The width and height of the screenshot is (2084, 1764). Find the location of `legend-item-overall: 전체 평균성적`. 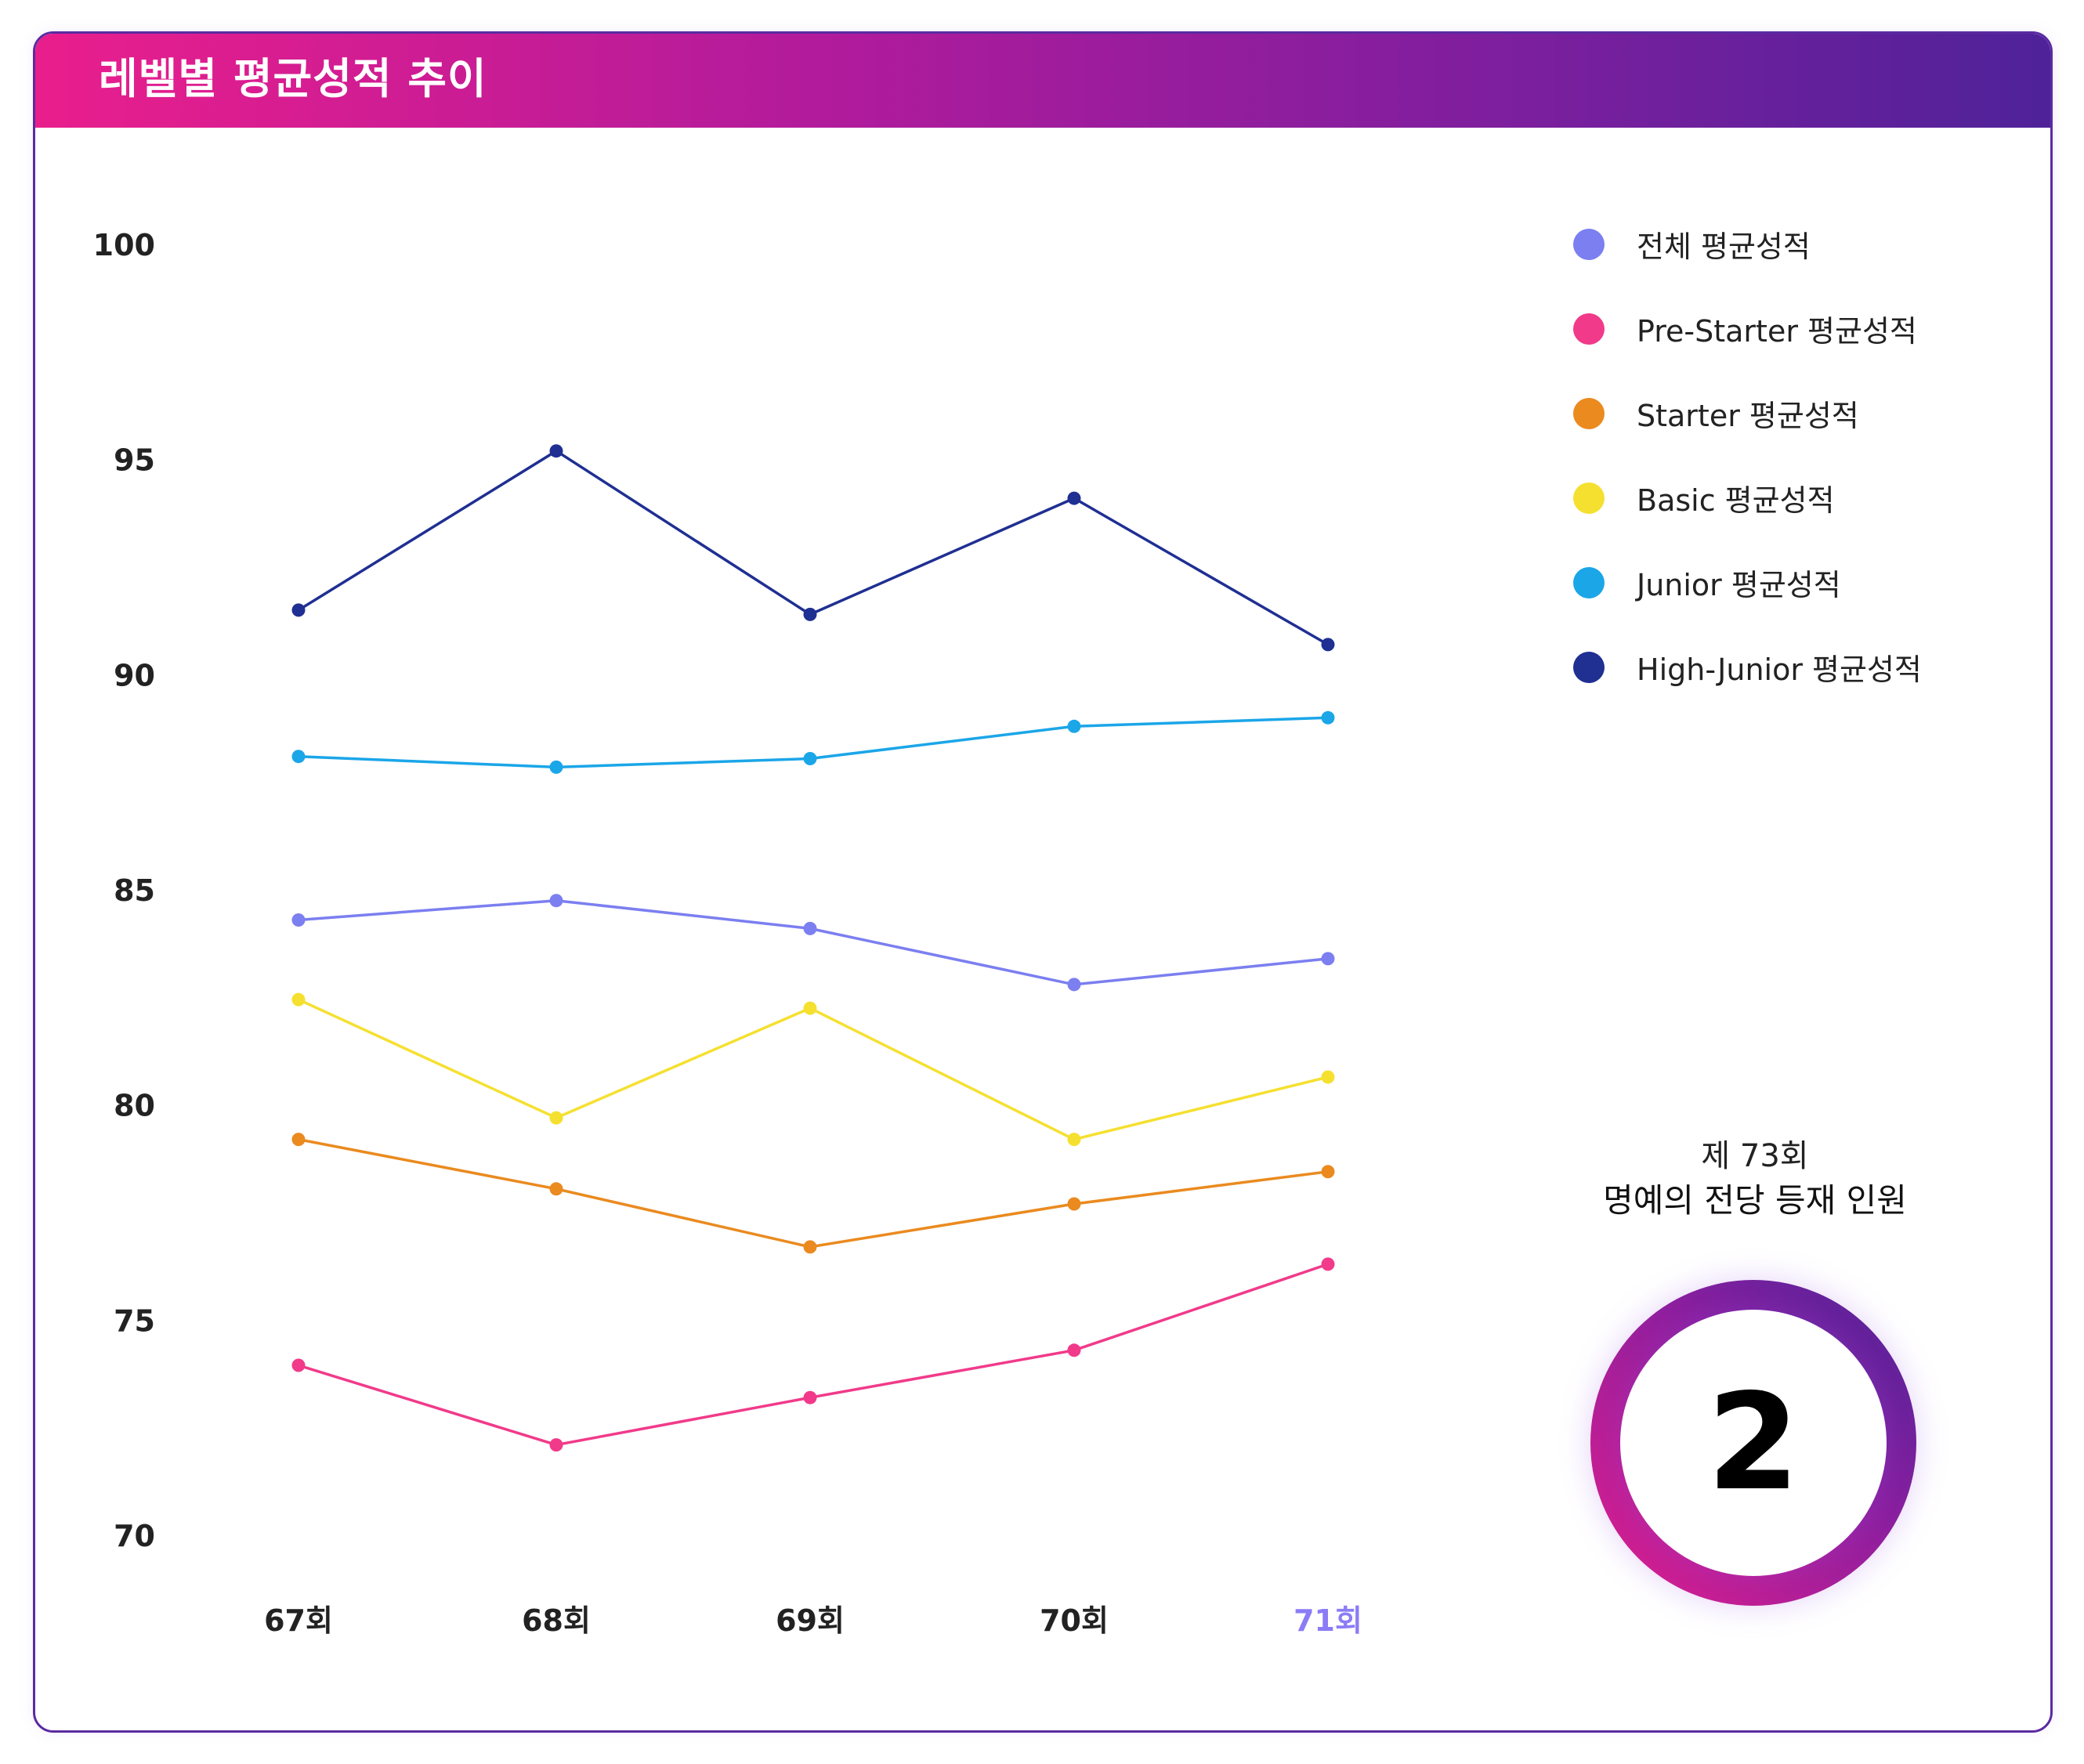

legend-item-overall: 전체 평균성적 is located at coordinates (1808, 261).